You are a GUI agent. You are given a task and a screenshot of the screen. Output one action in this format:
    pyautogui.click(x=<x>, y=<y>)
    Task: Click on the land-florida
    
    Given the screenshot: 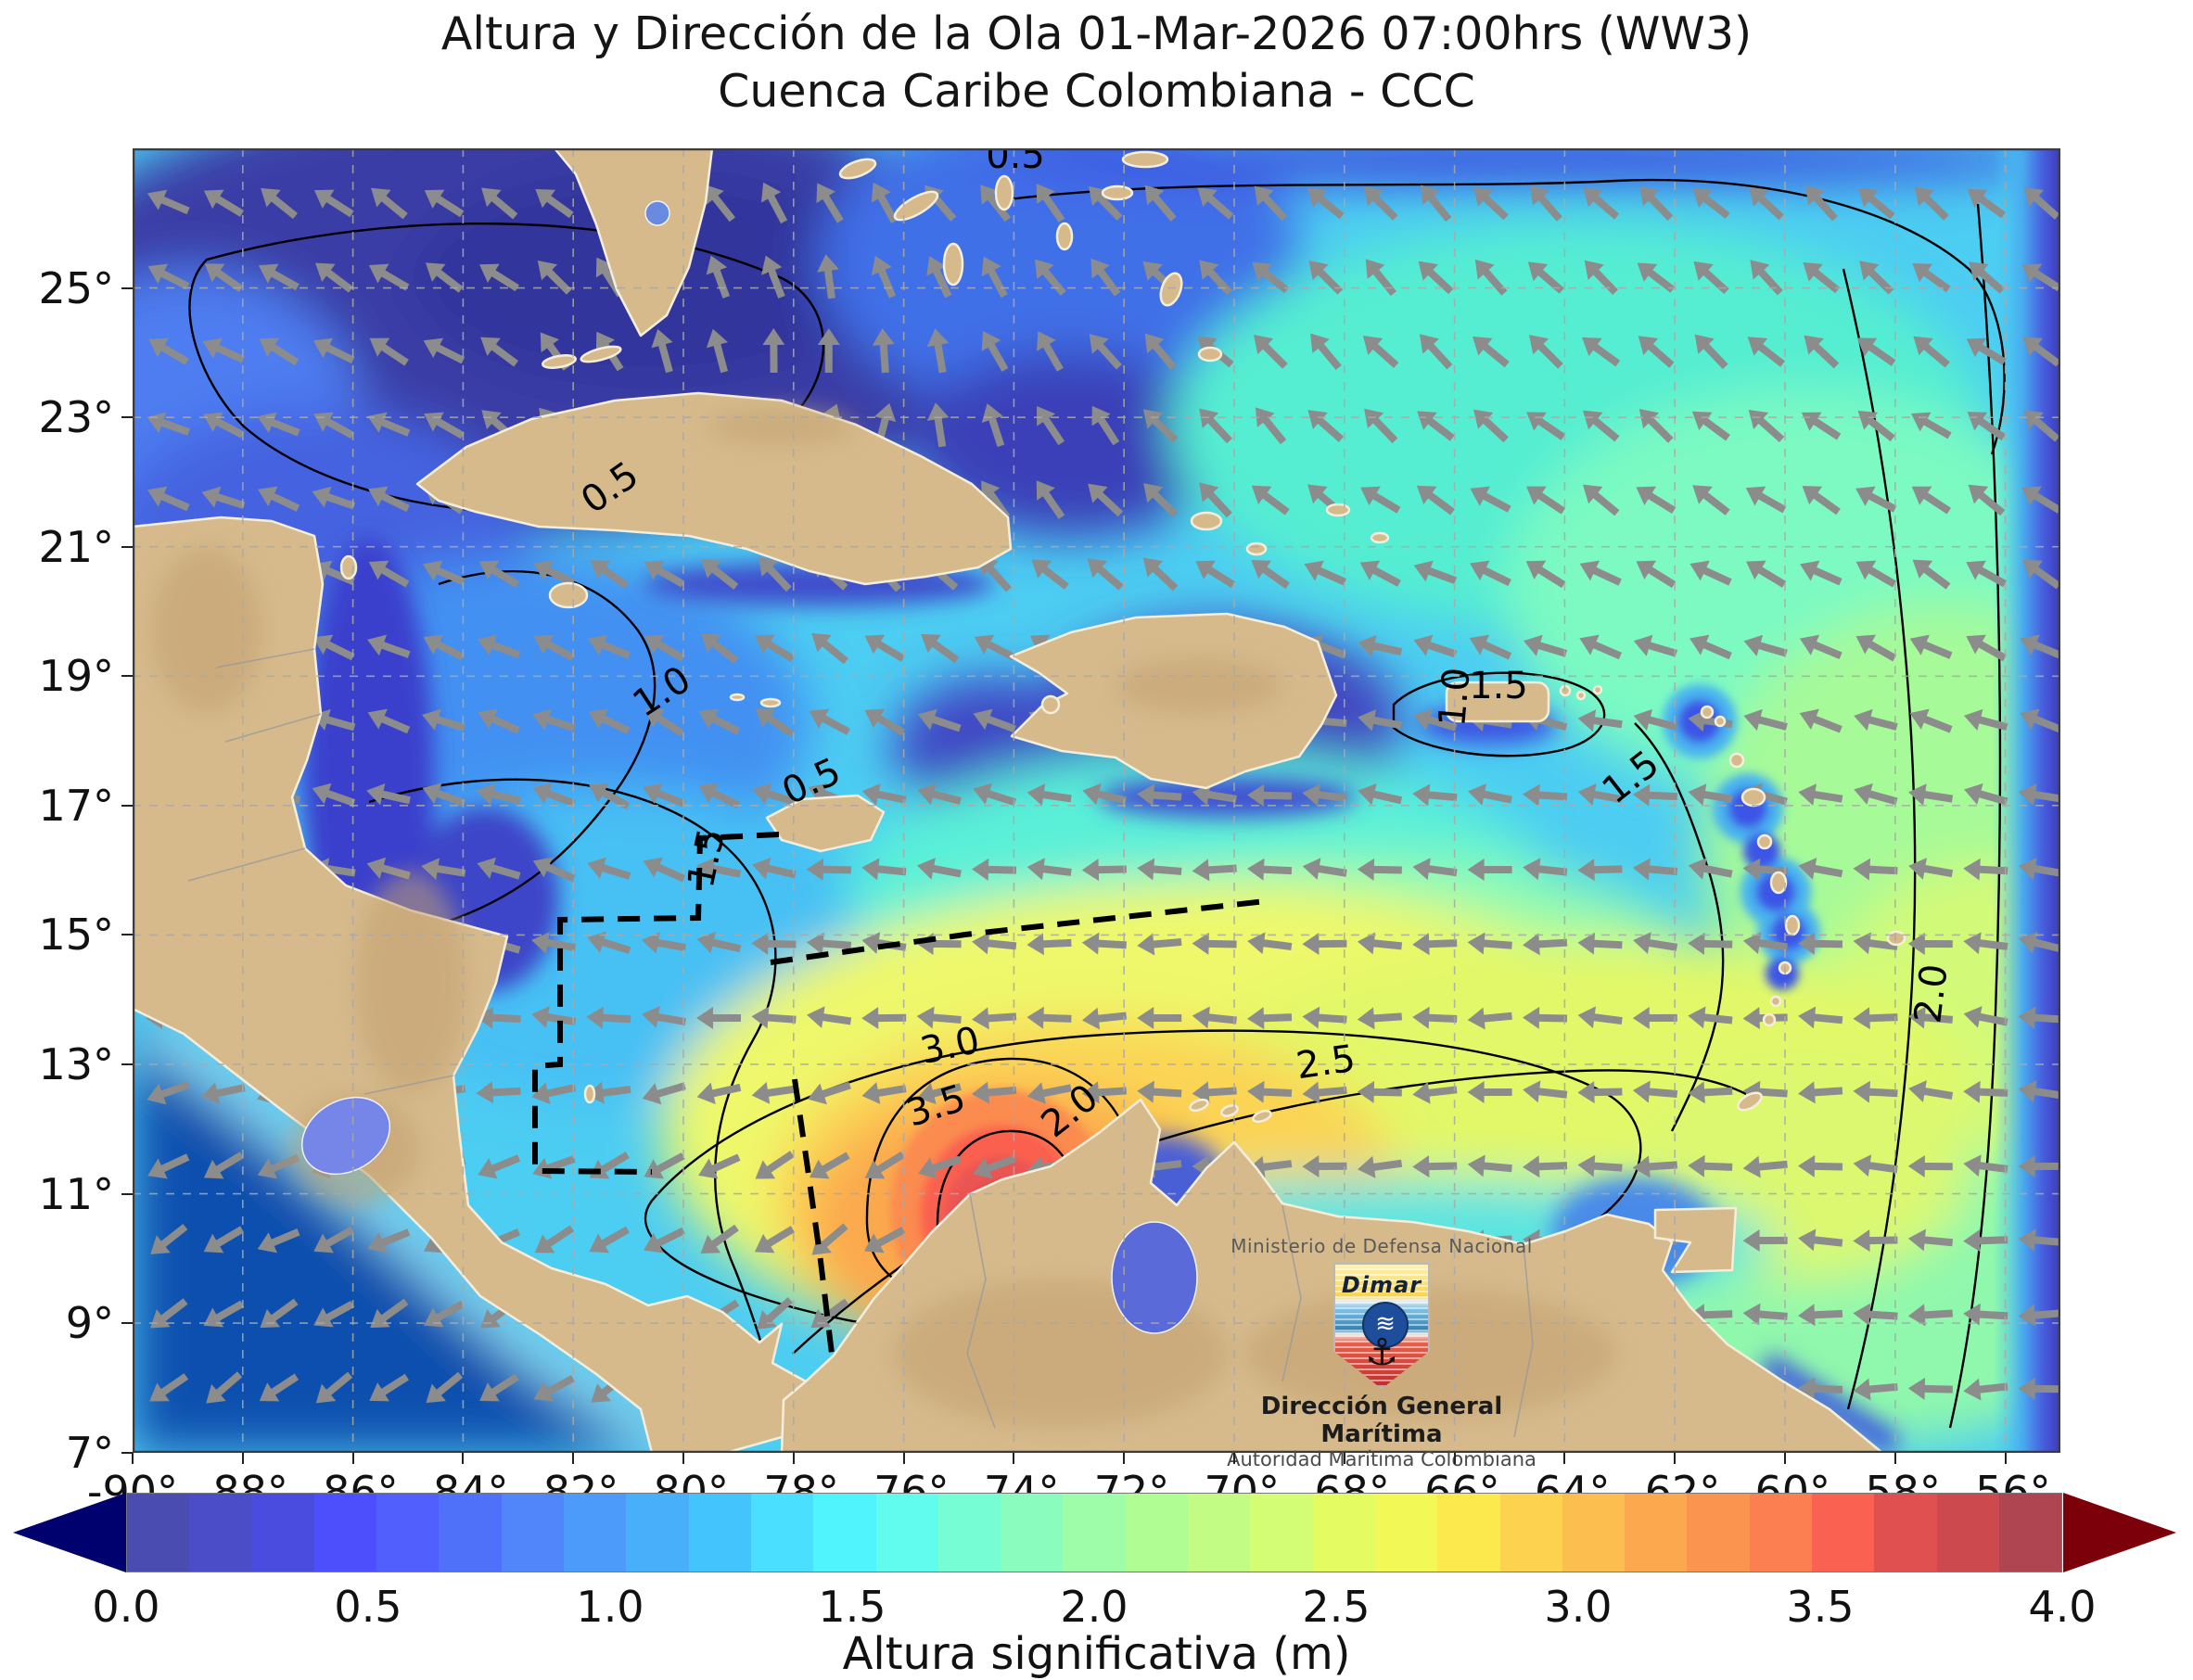 What is the action you would take?
    pyautogui.click(x=633, y=242)
    